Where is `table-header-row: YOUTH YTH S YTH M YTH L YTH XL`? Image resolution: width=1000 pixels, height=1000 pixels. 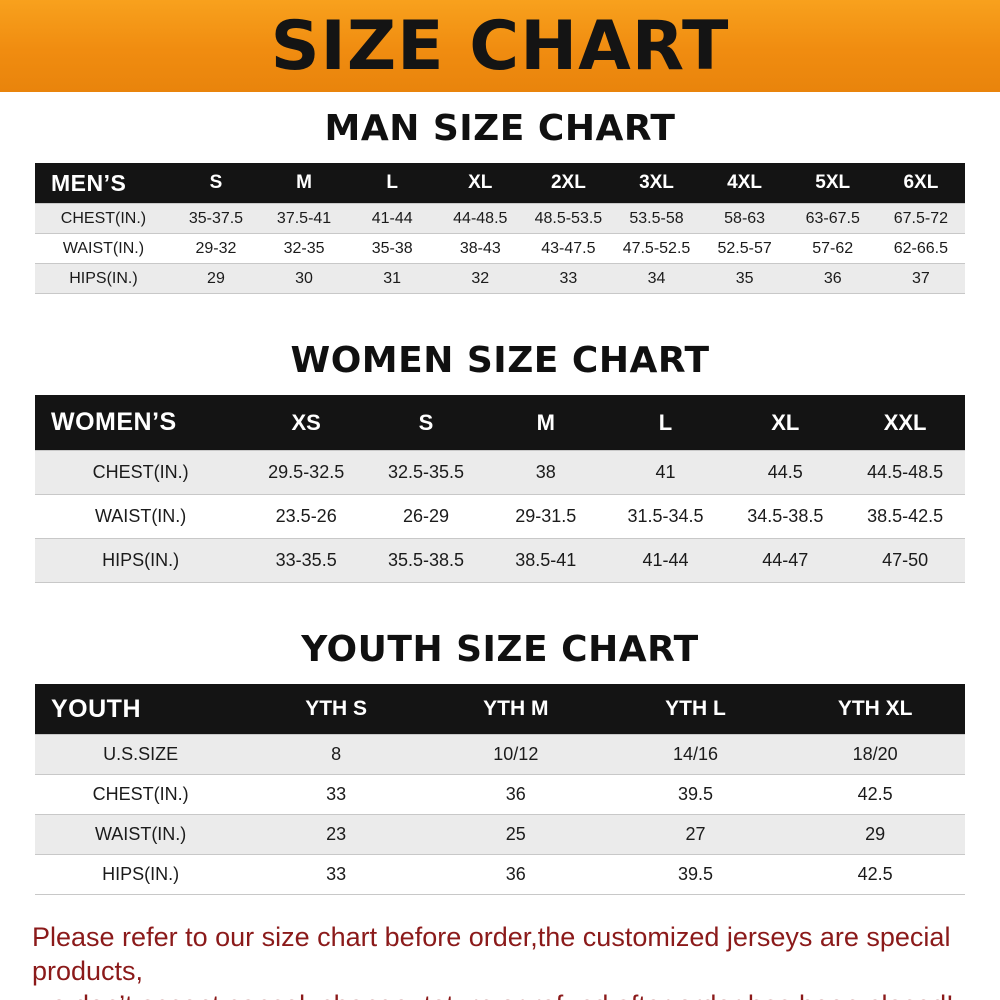
table-header-row: YOUTH YTH S YTH M YTH L YTH XL is located at coordinates (500, 709).